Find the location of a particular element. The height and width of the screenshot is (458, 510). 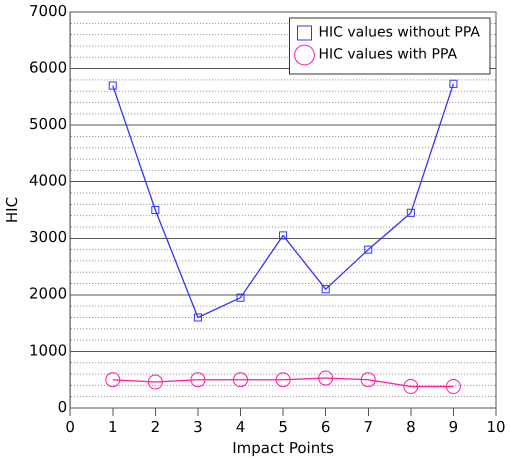

y-tick-label: 0 is located at coordinates (63, 407).